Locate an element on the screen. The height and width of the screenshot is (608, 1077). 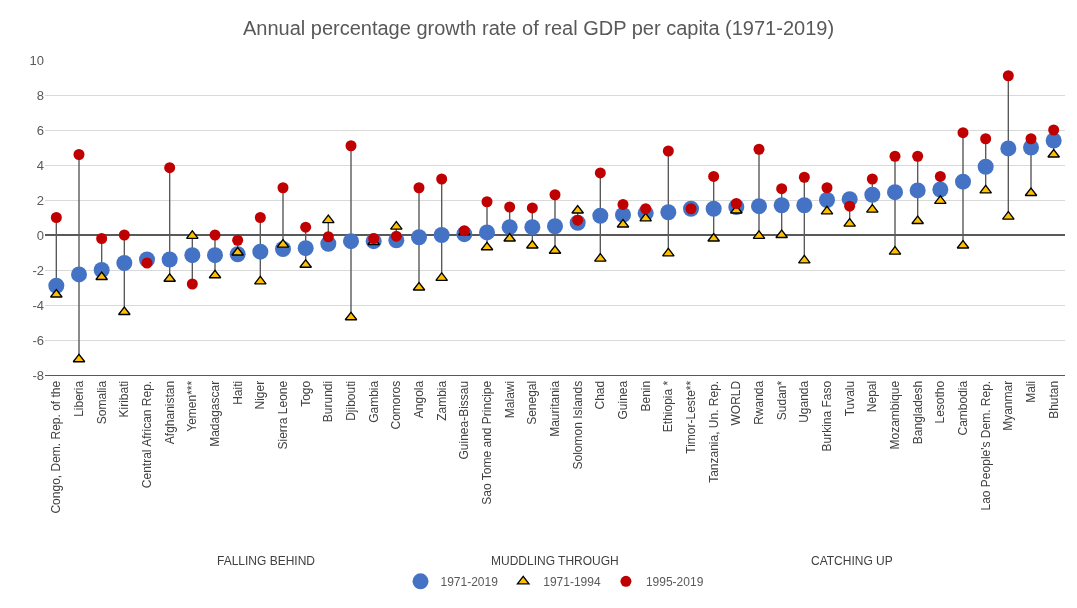
x-tick-label: Tanzania, Un. Rep. is located at coordinates (713, 431).